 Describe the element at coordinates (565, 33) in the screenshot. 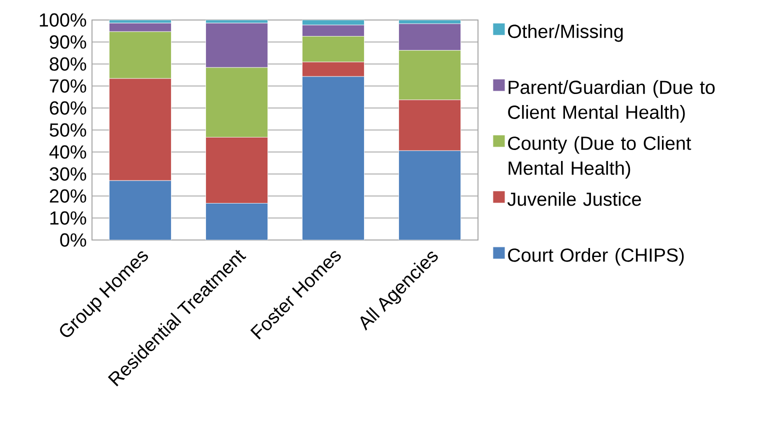

I see `legend-label: Other/Missing` at that location.